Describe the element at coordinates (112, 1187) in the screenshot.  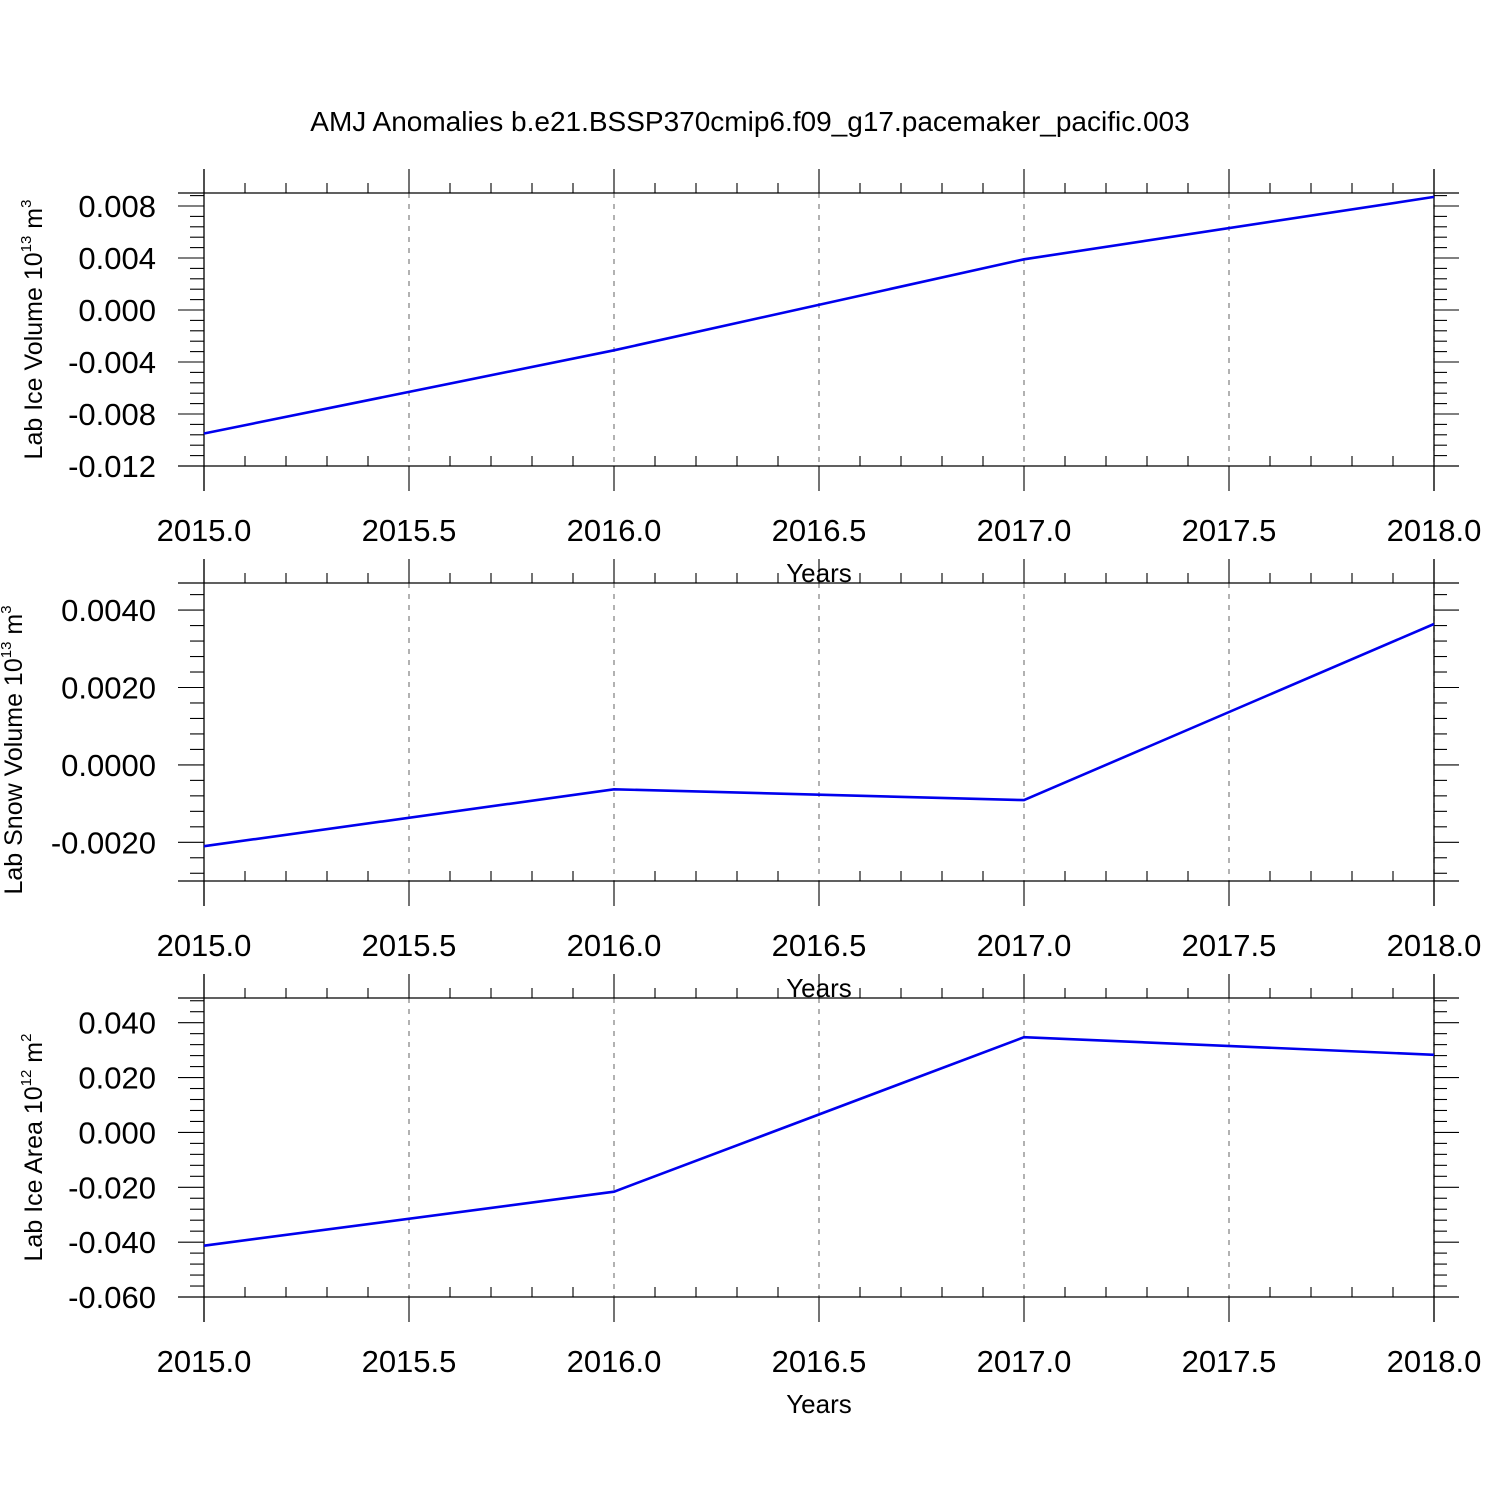
I see `y-tick-label: -0.020` at that location.